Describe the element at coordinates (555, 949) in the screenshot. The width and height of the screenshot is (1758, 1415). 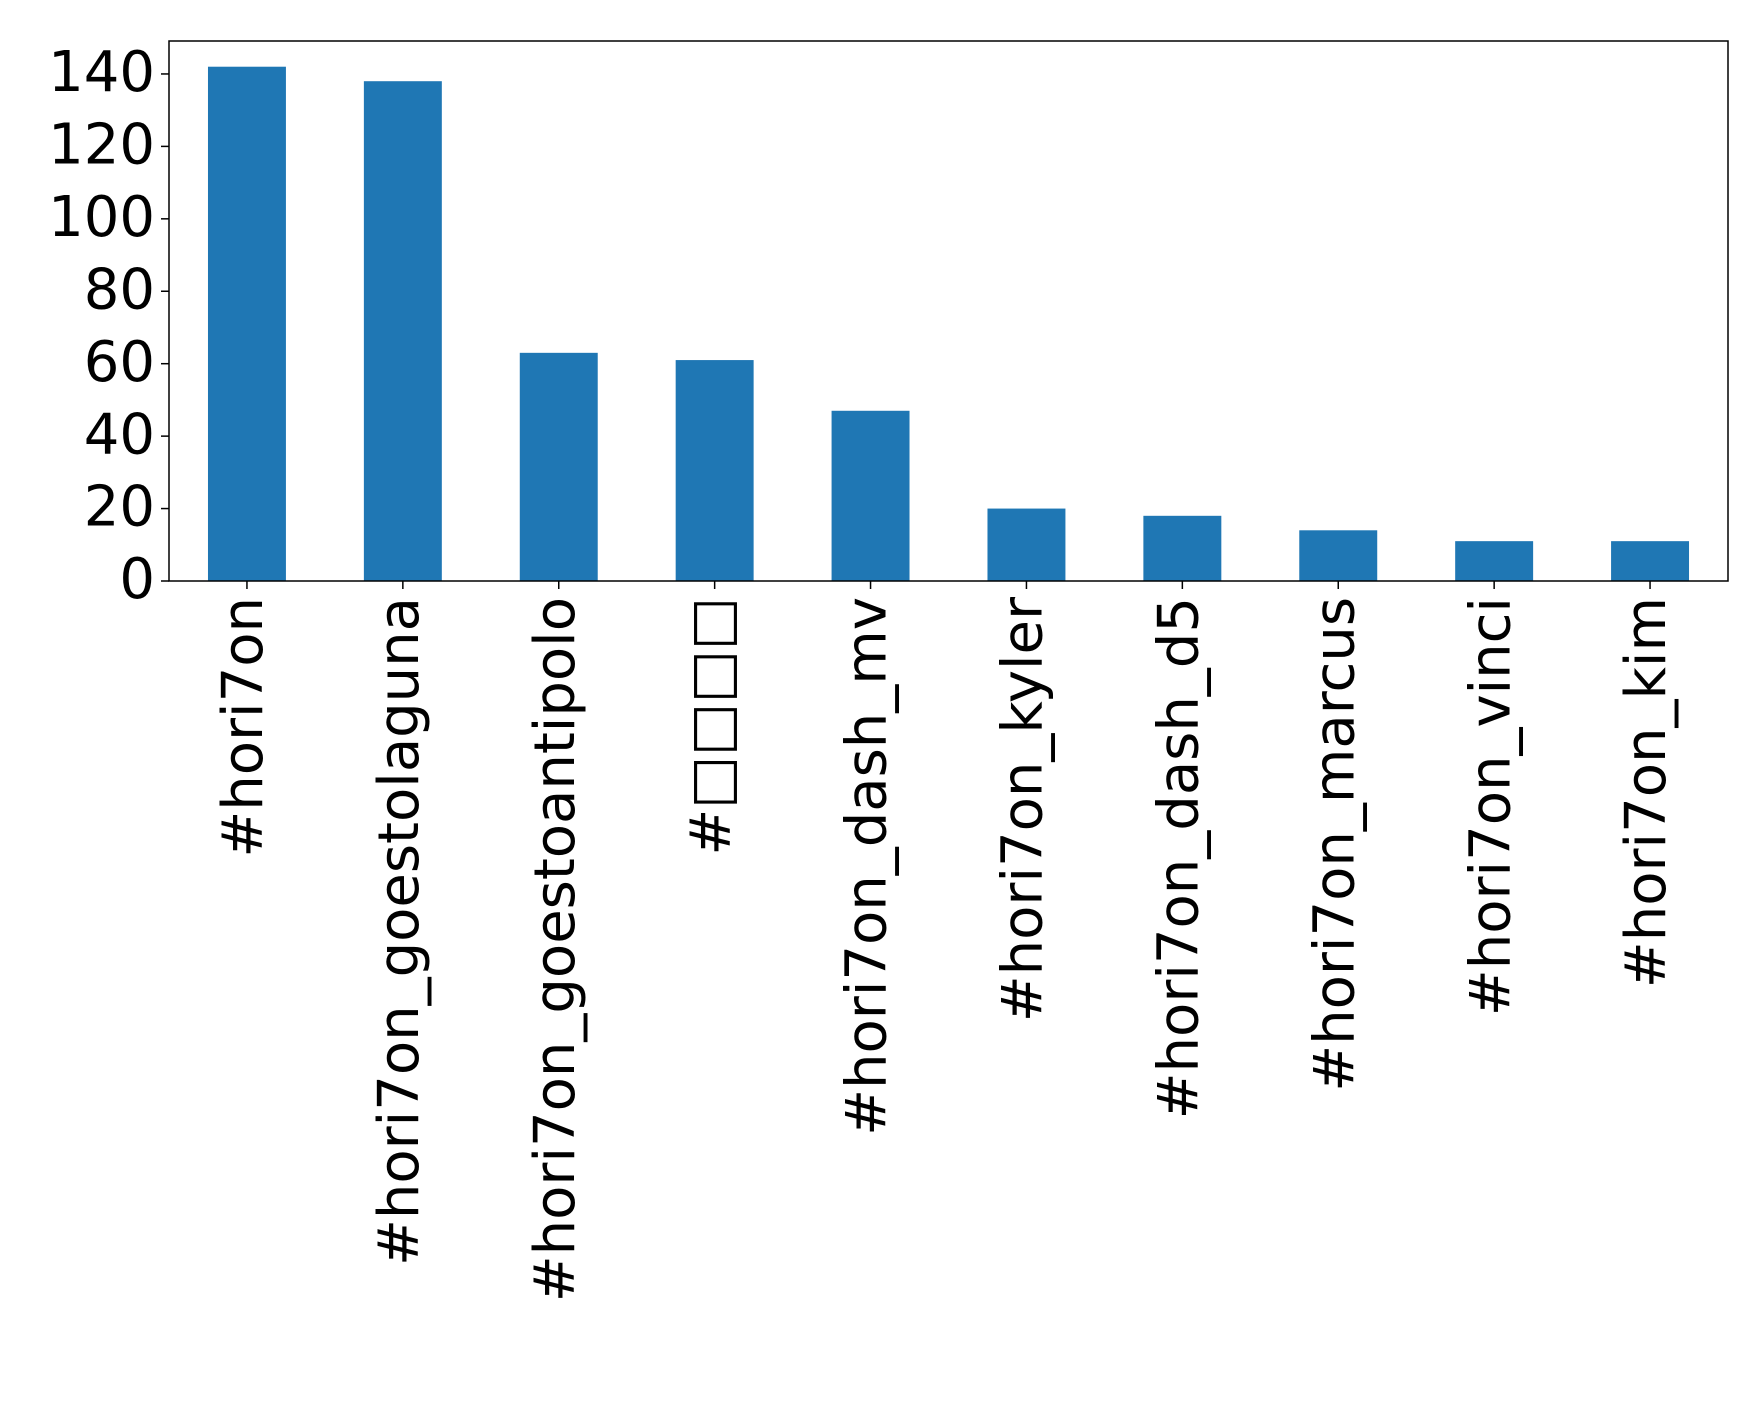
I see `x-tick-label: #hori7on_goestoantipolo` at that location.